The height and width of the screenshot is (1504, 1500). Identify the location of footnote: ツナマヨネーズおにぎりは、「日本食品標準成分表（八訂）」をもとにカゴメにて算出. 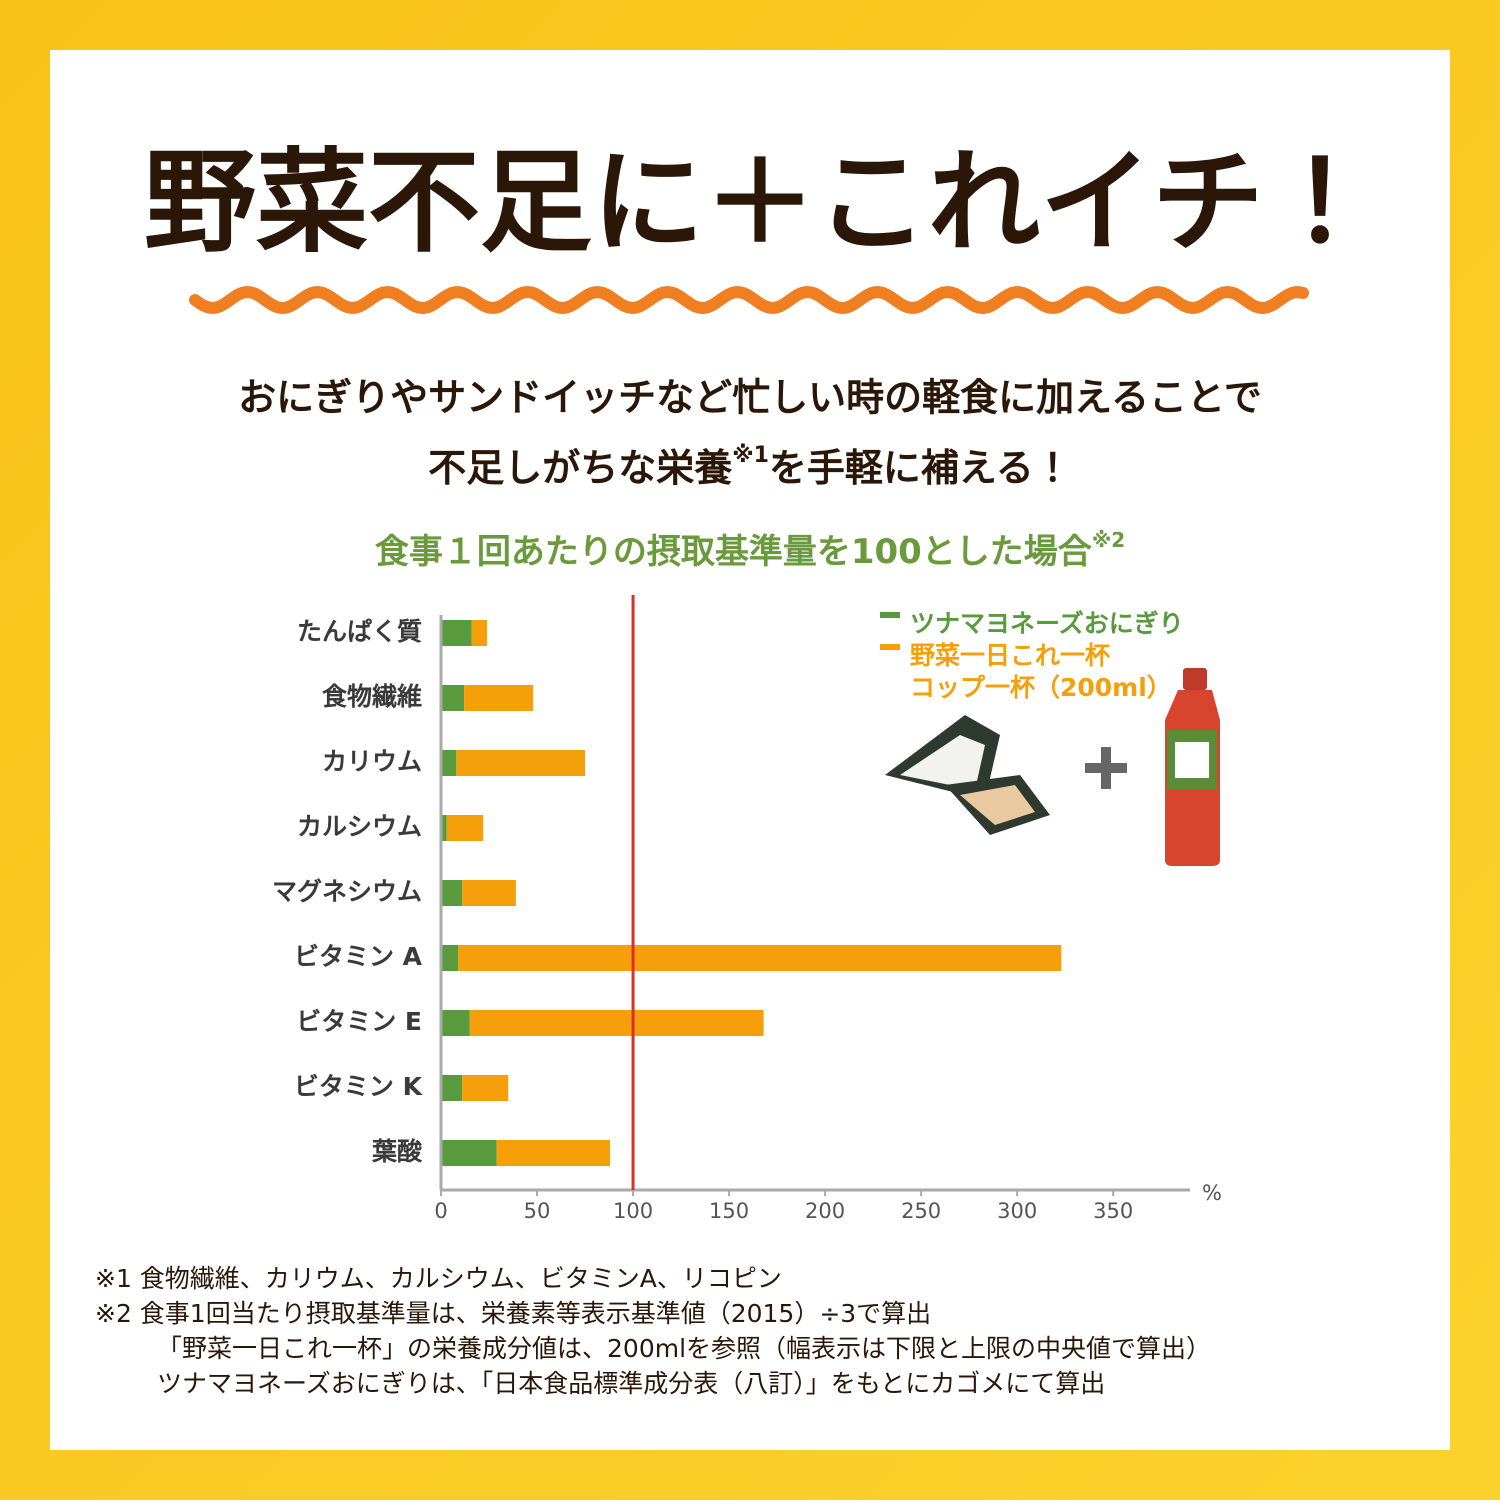
(631, 1383).